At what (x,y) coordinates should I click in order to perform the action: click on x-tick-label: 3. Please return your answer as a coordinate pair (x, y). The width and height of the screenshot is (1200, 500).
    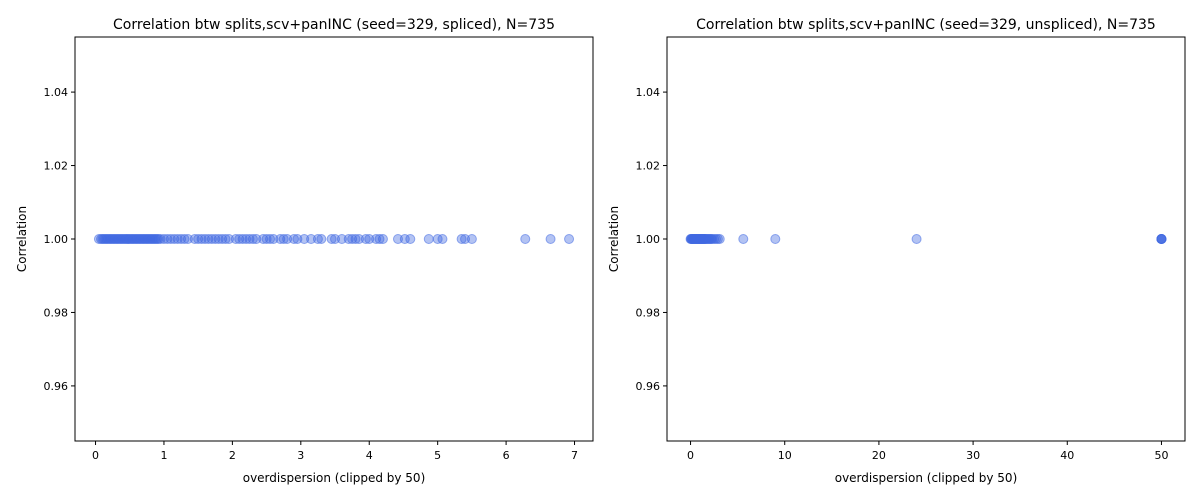
    Looking at the image, I should click on (300, 455).